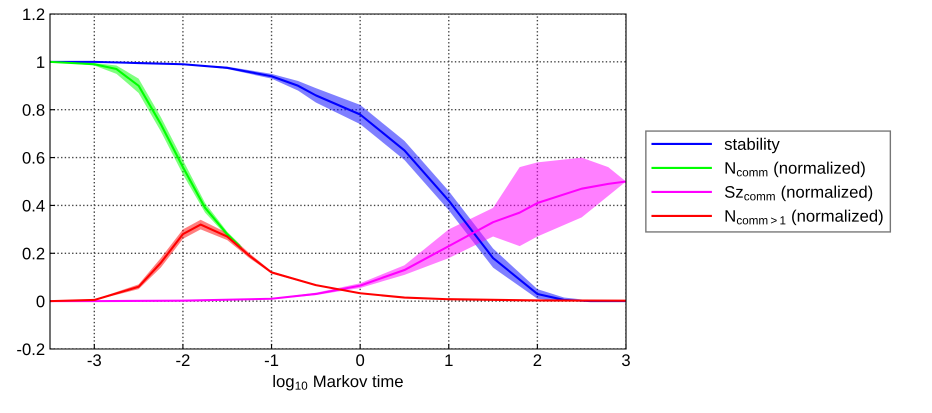  What do you see at coordinates (30, 349) in the screenshot?
I see `y-tick-label: -0.2` at bounding box center [30, 349].